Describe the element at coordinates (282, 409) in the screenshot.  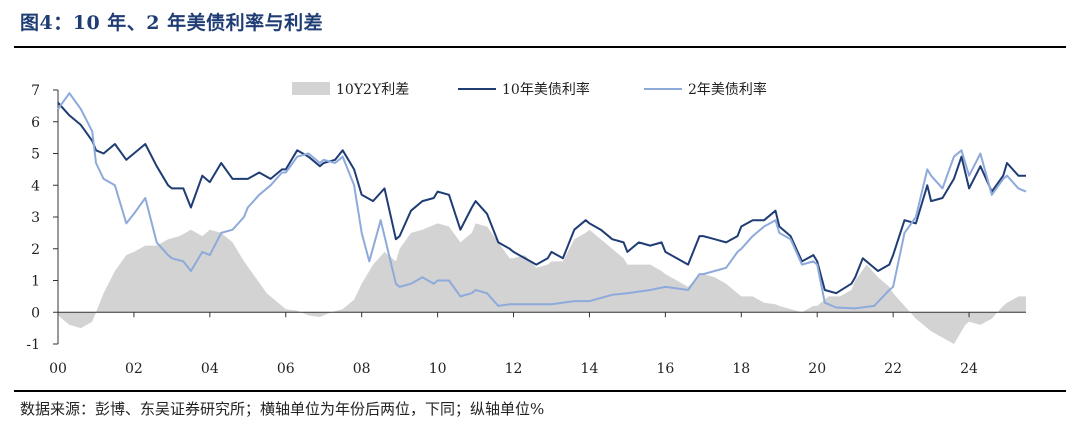
I see `source-note: 数据来源：彭博、东吴证券研究所；横轴单位为年份后两位，下同；纵轴单位%` at that location.